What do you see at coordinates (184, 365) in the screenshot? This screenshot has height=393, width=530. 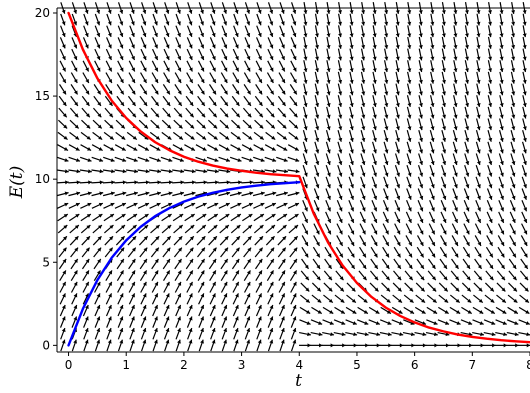 I see `x-tick-label: 2` at bounding box center [184, 365].